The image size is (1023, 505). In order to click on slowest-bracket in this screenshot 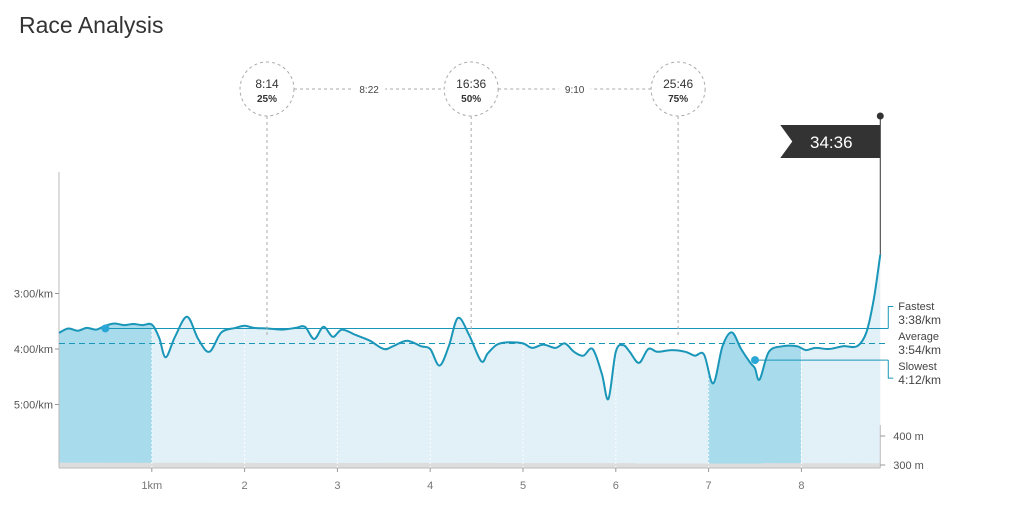, I will do `click(890, 369)`.